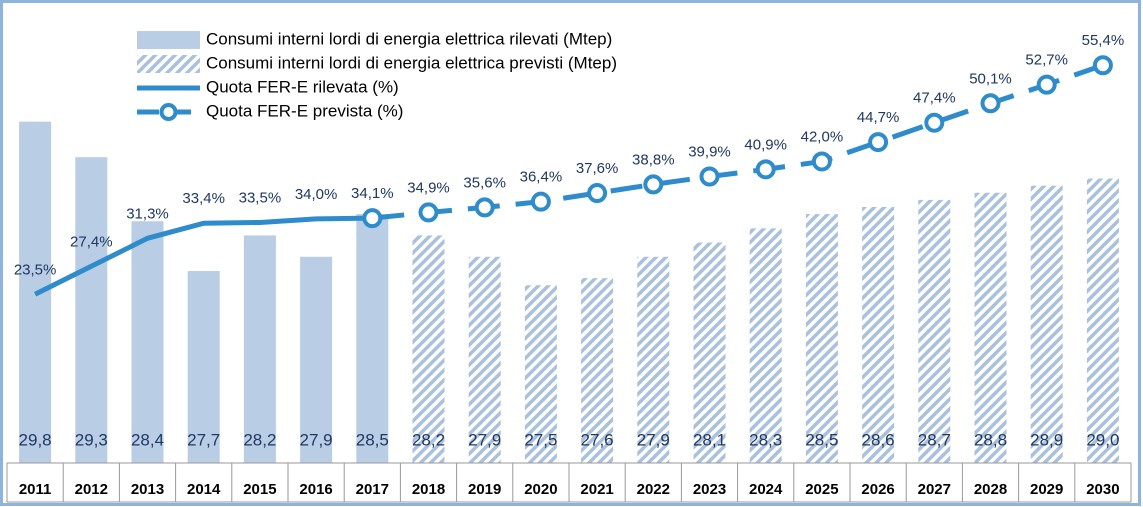  What do you see at coordinates (934, 98) in the screenshot?
I see `line-value-label: 47,4%` at bounding box center [934, 98].